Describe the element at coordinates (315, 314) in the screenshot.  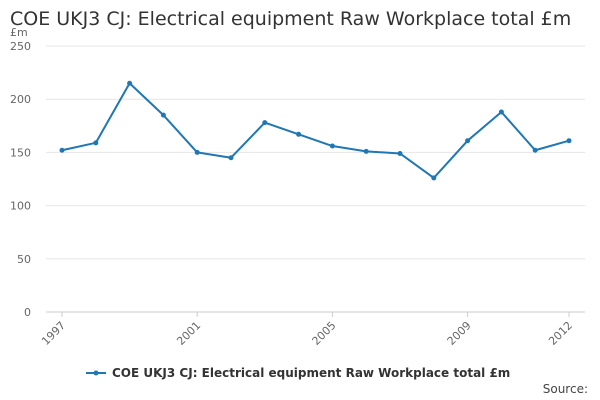
I see `axes` at that location.